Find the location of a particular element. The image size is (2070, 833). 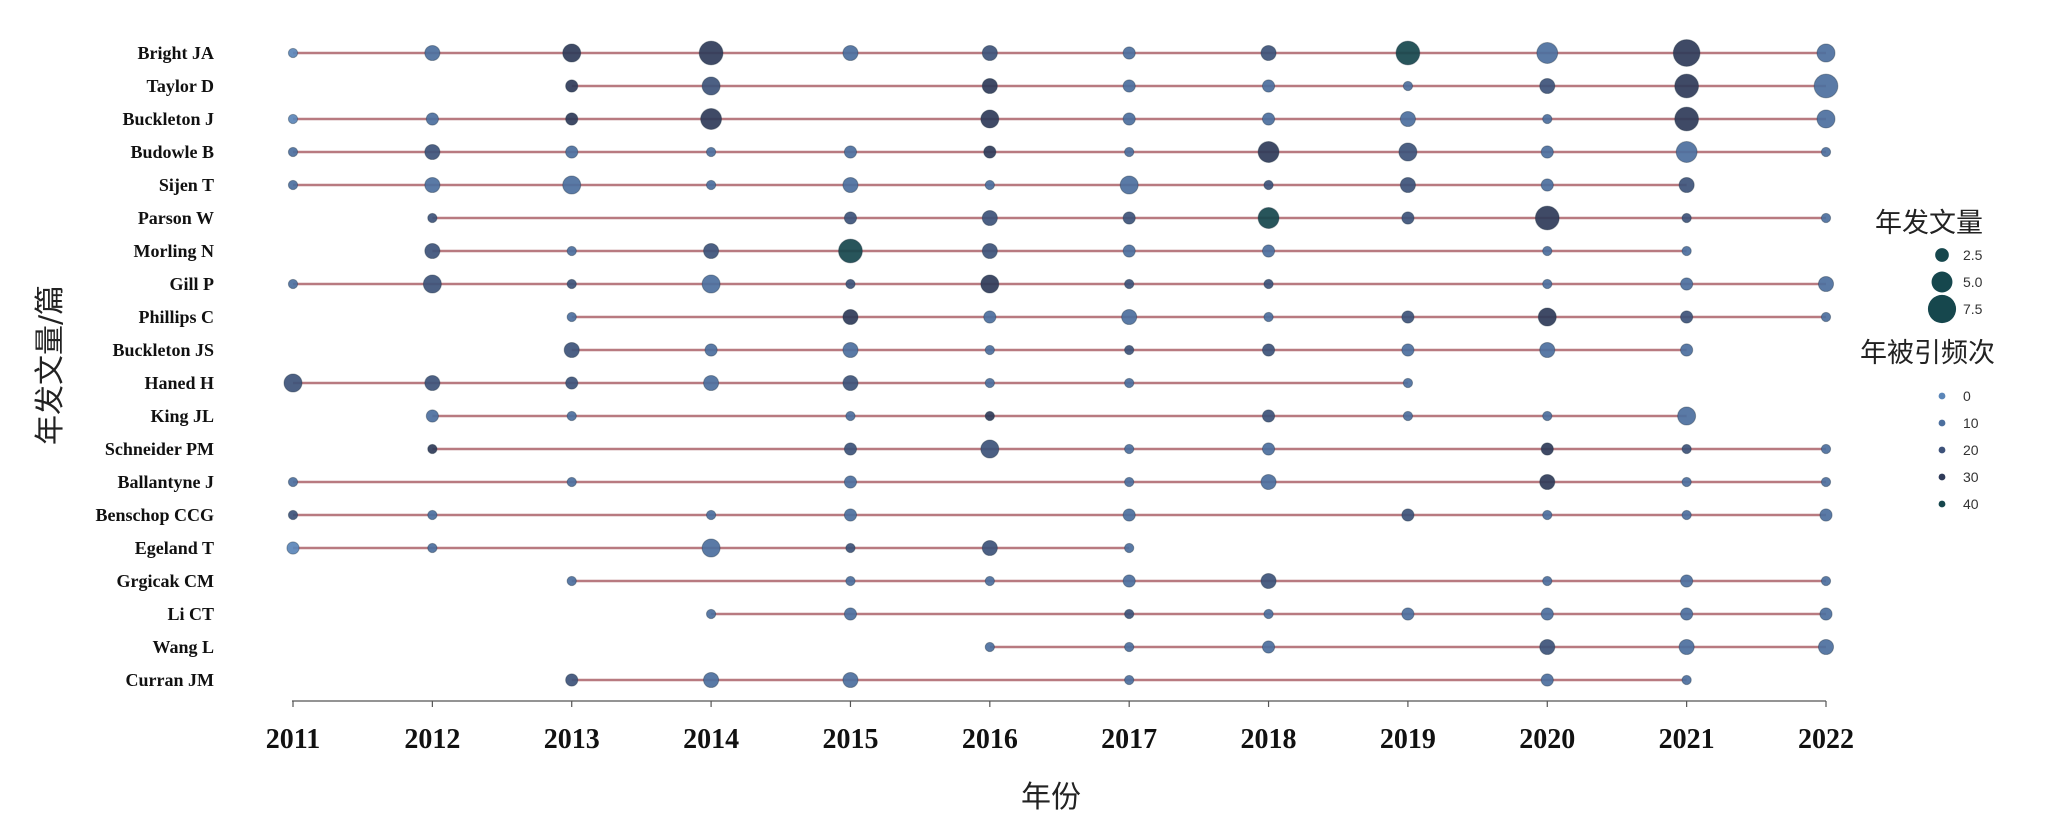

color-legend-title: 年被引频次 is located at coordinates (1927, 353).